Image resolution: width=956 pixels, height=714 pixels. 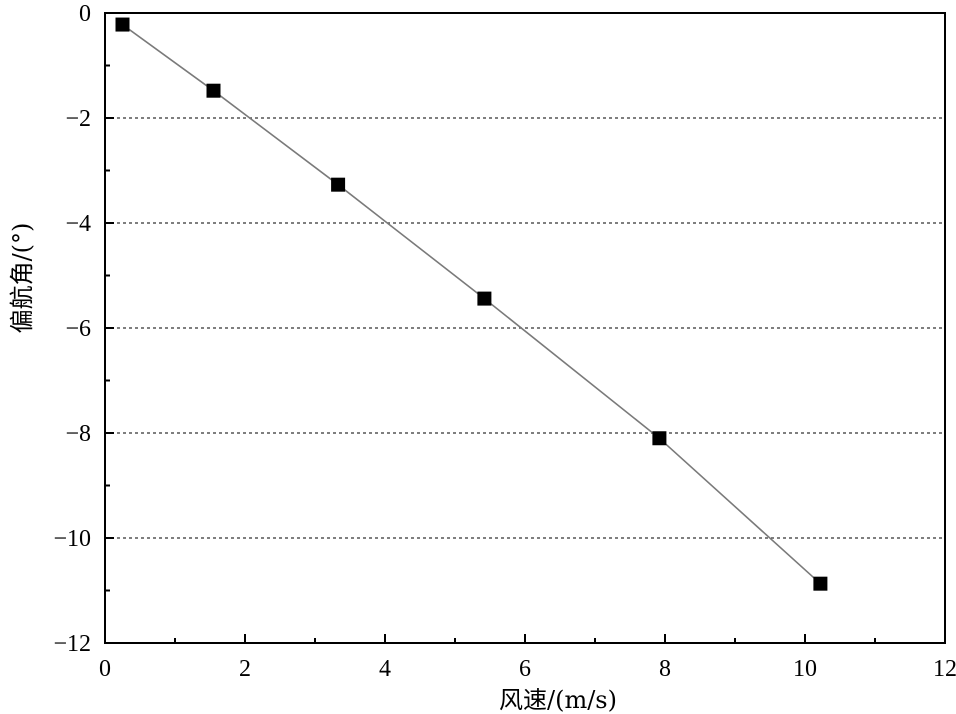 What do you see at coordinates (78, 224) in the screenshot?
I see `y-tick-label: −4` at bounding box center [78, 224].